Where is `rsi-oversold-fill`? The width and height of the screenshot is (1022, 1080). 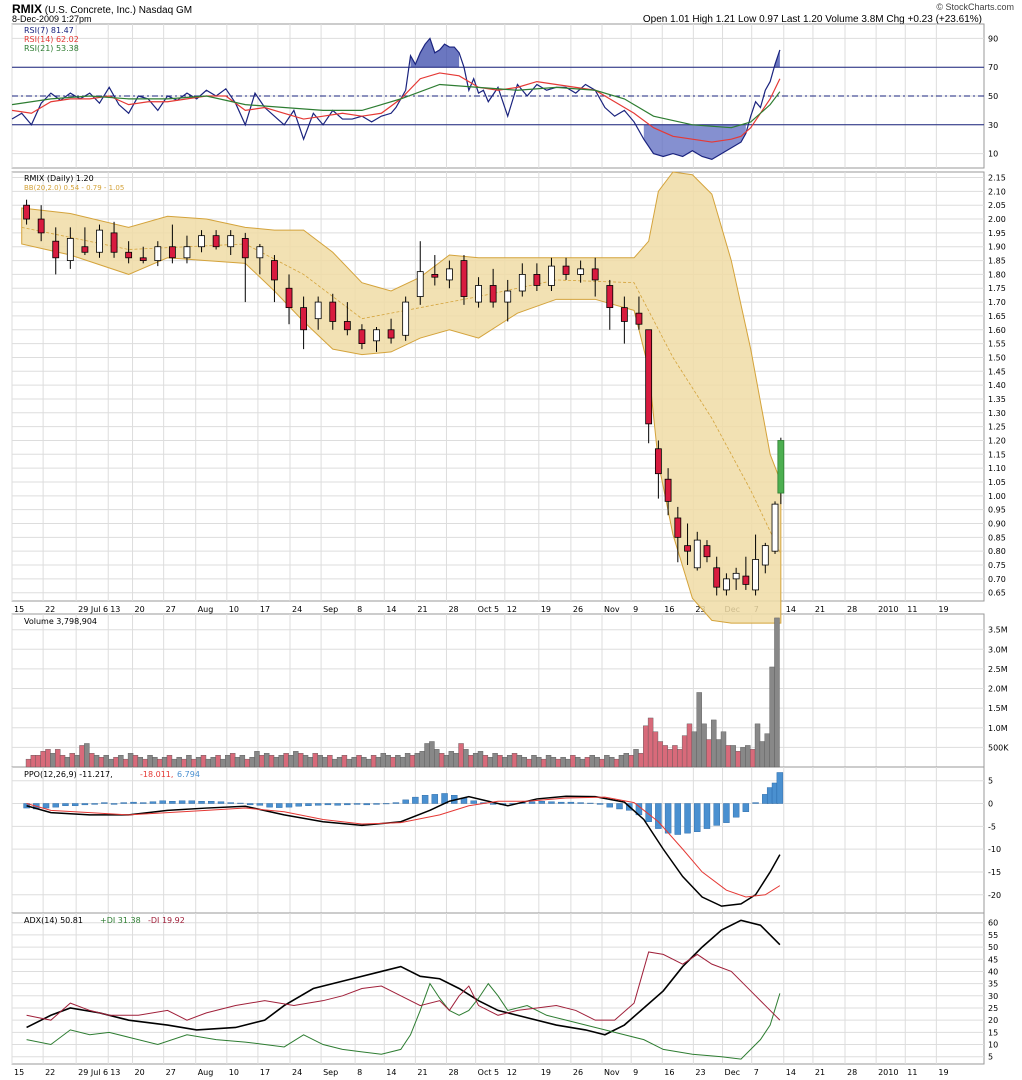
rsi-oversold-fill is located at coordinates (694, 142).